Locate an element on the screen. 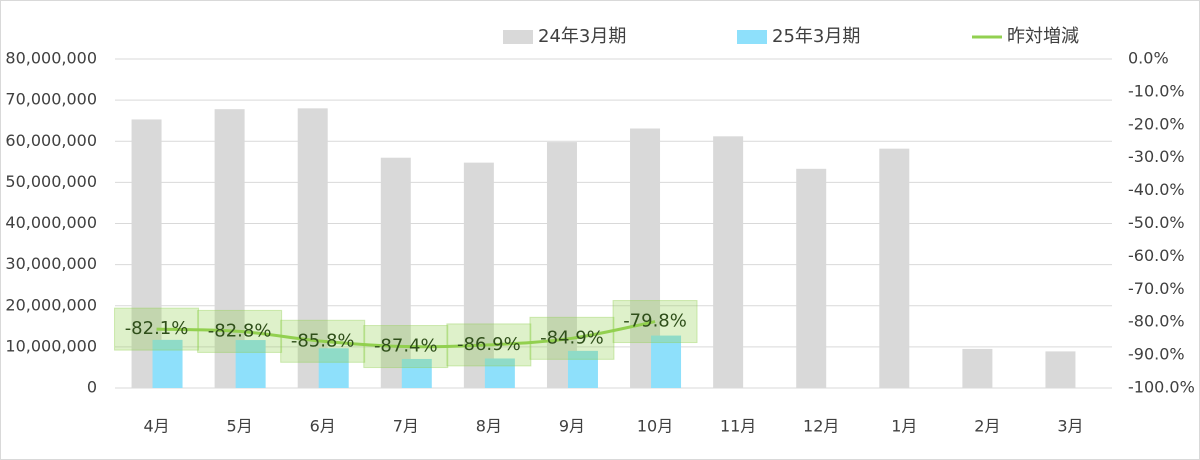  y2-tick-label: -80.0% is located at coordinates (1156, 321).